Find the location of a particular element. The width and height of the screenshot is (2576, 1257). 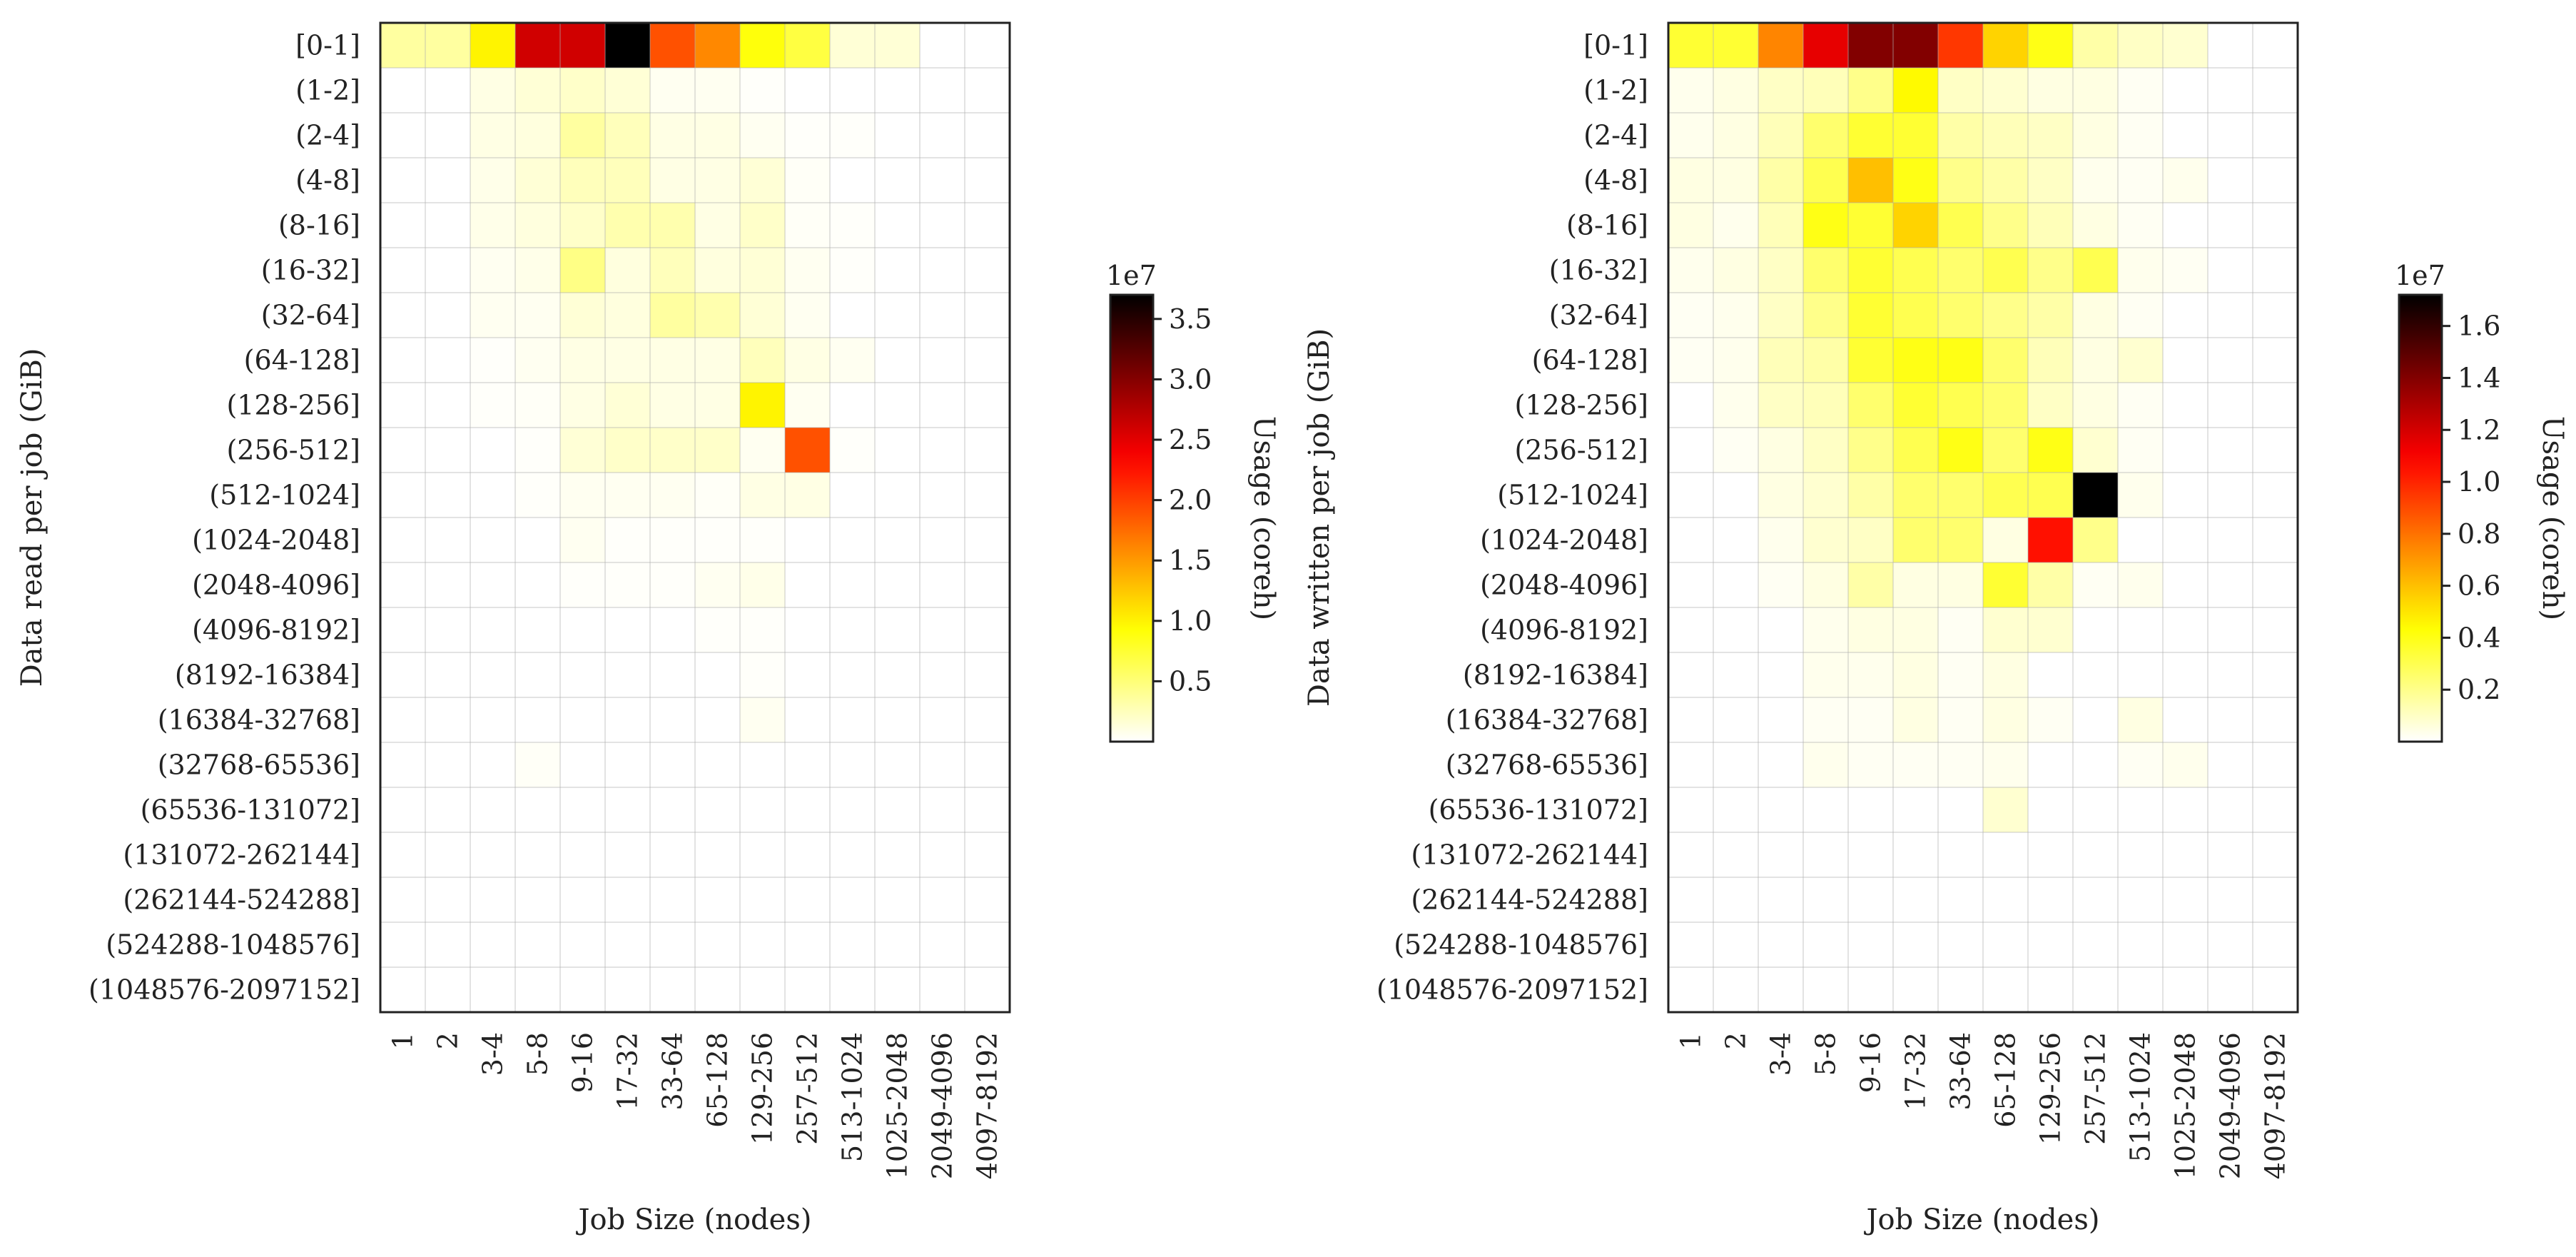

y-axis-label: Data written per job (GiB) is located at coordinates (1319, 518).